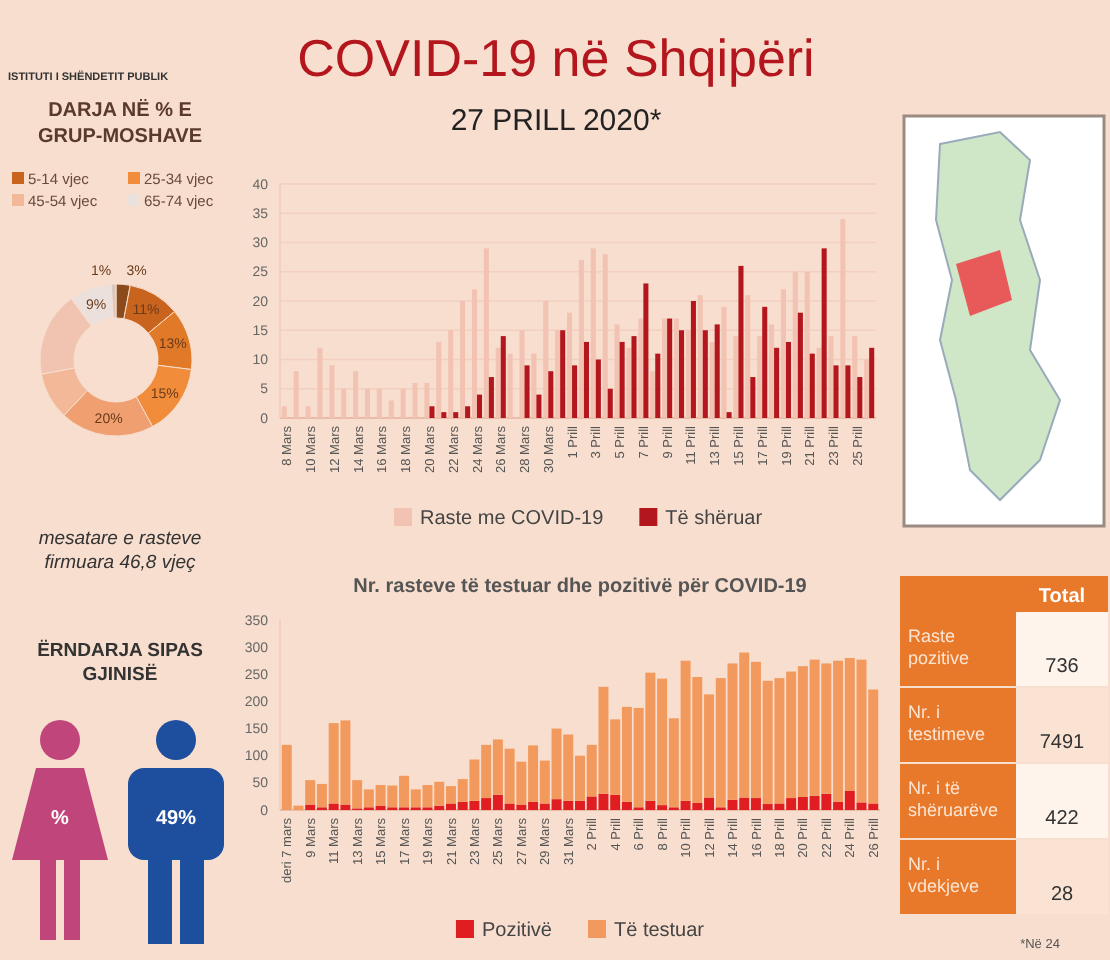  What do you see at coordinates (939, 647) in the screenshot?
I see `category-label: Raste pozitive` at bounding box center [939, 647].